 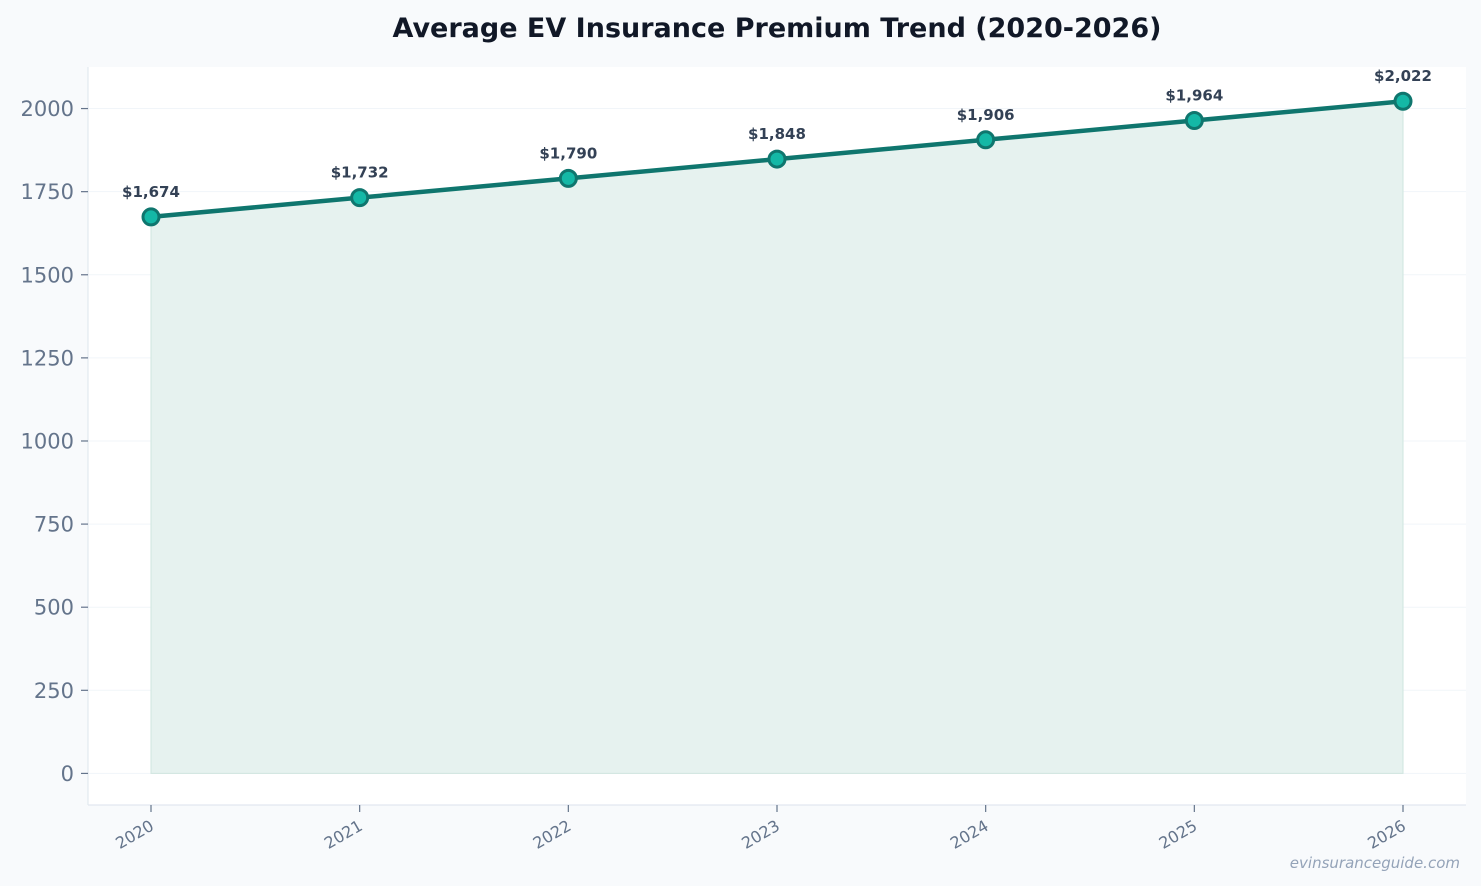 What do you see at coordinates (47, 109) in the screenshot?
I see `y-tick-label-2000: 2000` at bounding box center [47, 109].